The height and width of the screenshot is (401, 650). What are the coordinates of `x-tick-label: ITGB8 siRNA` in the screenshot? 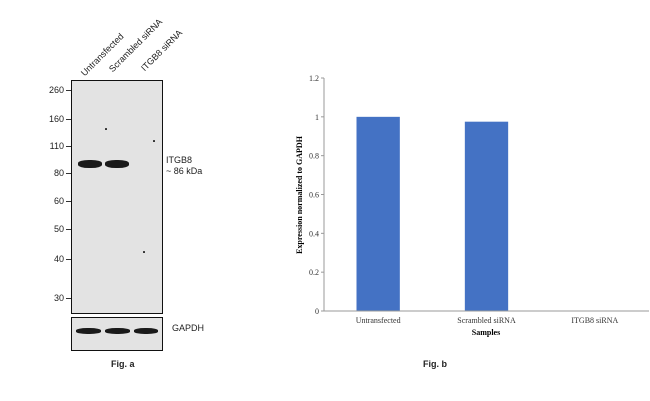 It's located at (594, 320).